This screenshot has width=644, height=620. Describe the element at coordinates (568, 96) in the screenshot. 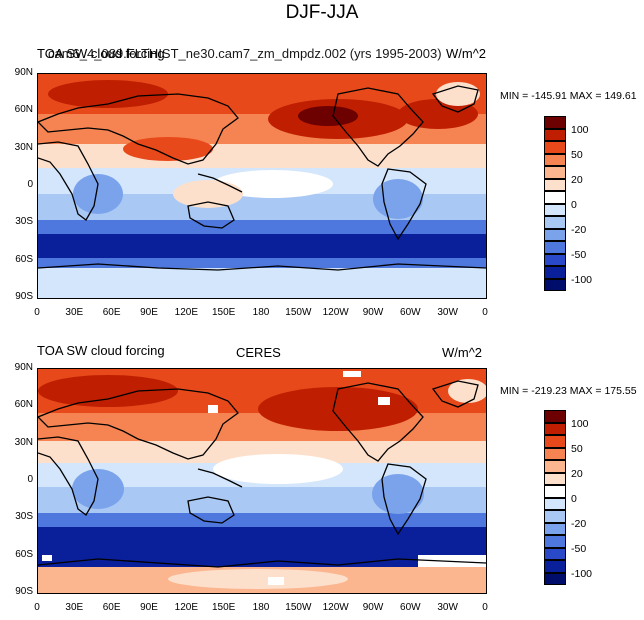

I see `panel-model-minmax: MIN = -145.91 MAX = 149.61` at that location.